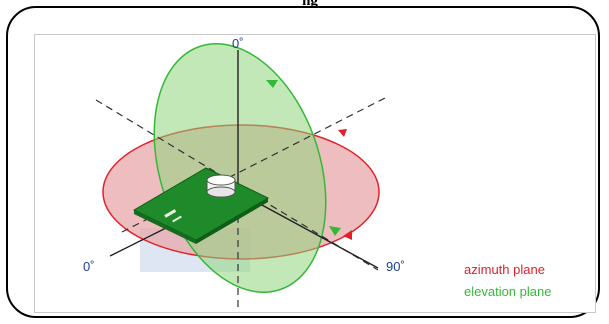 This screenshot has height=324, width=609. I want to click on antenna-top, so click(221, 180).